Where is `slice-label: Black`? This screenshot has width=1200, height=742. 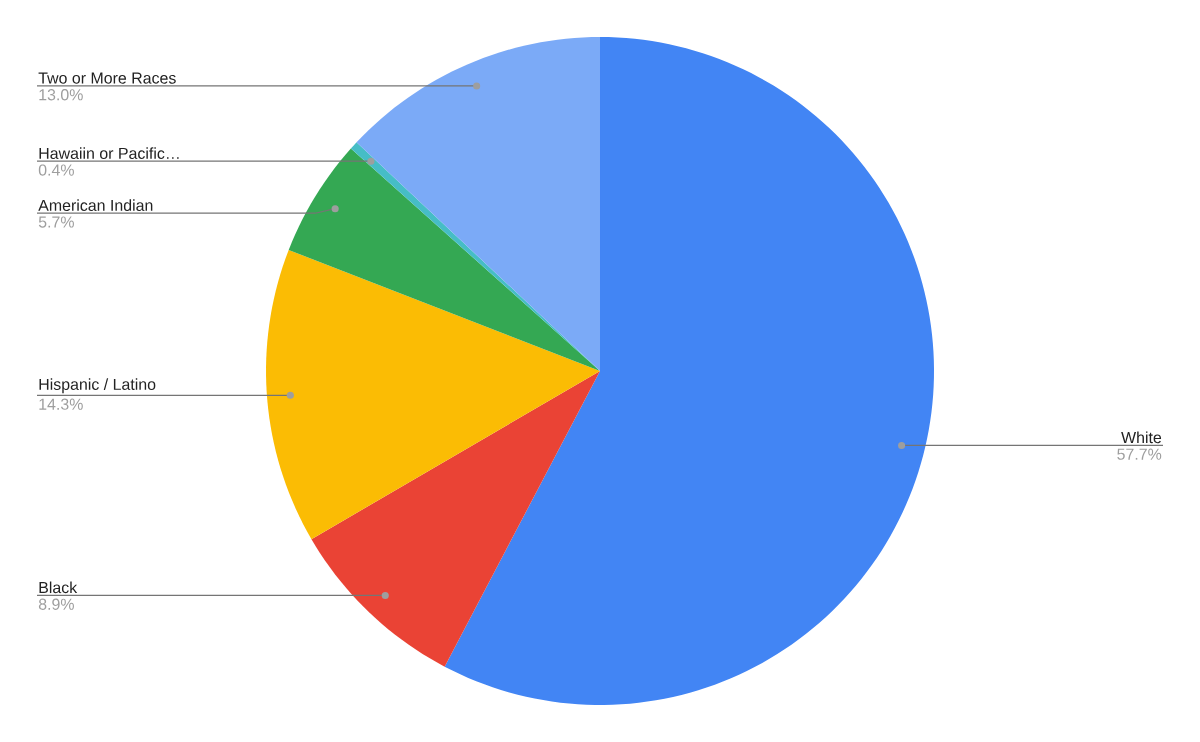
slice-label: Black is located at coordinates (58, 587).